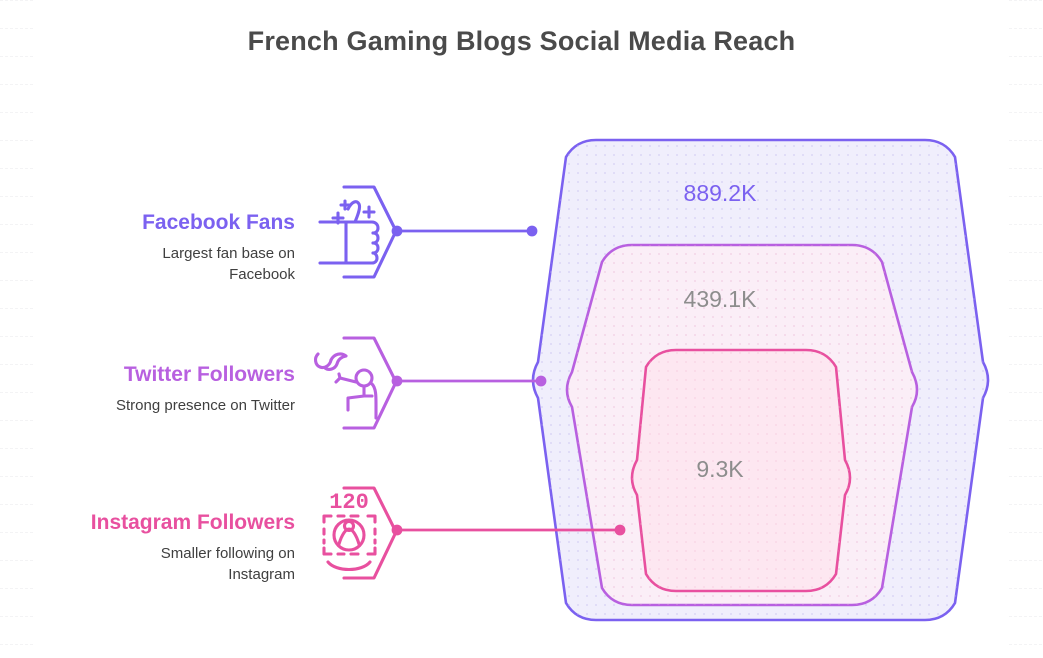 This screenshot has width=1043, height=658. What do you see at coordinates (228, 253) in the screenshot?
I see `legend-desc-facebook-line1: Largest fan base on` at bounding box center [228, 253].